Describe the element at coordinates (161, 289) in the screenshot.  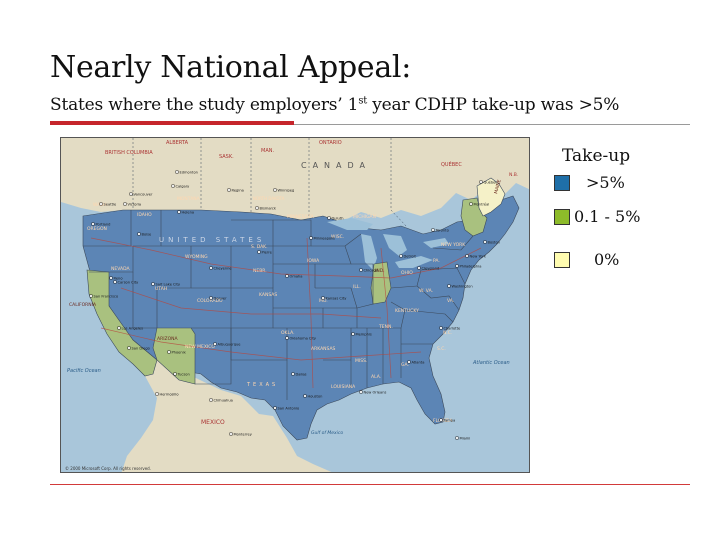
I see `label-utah: UTAH` at that location.